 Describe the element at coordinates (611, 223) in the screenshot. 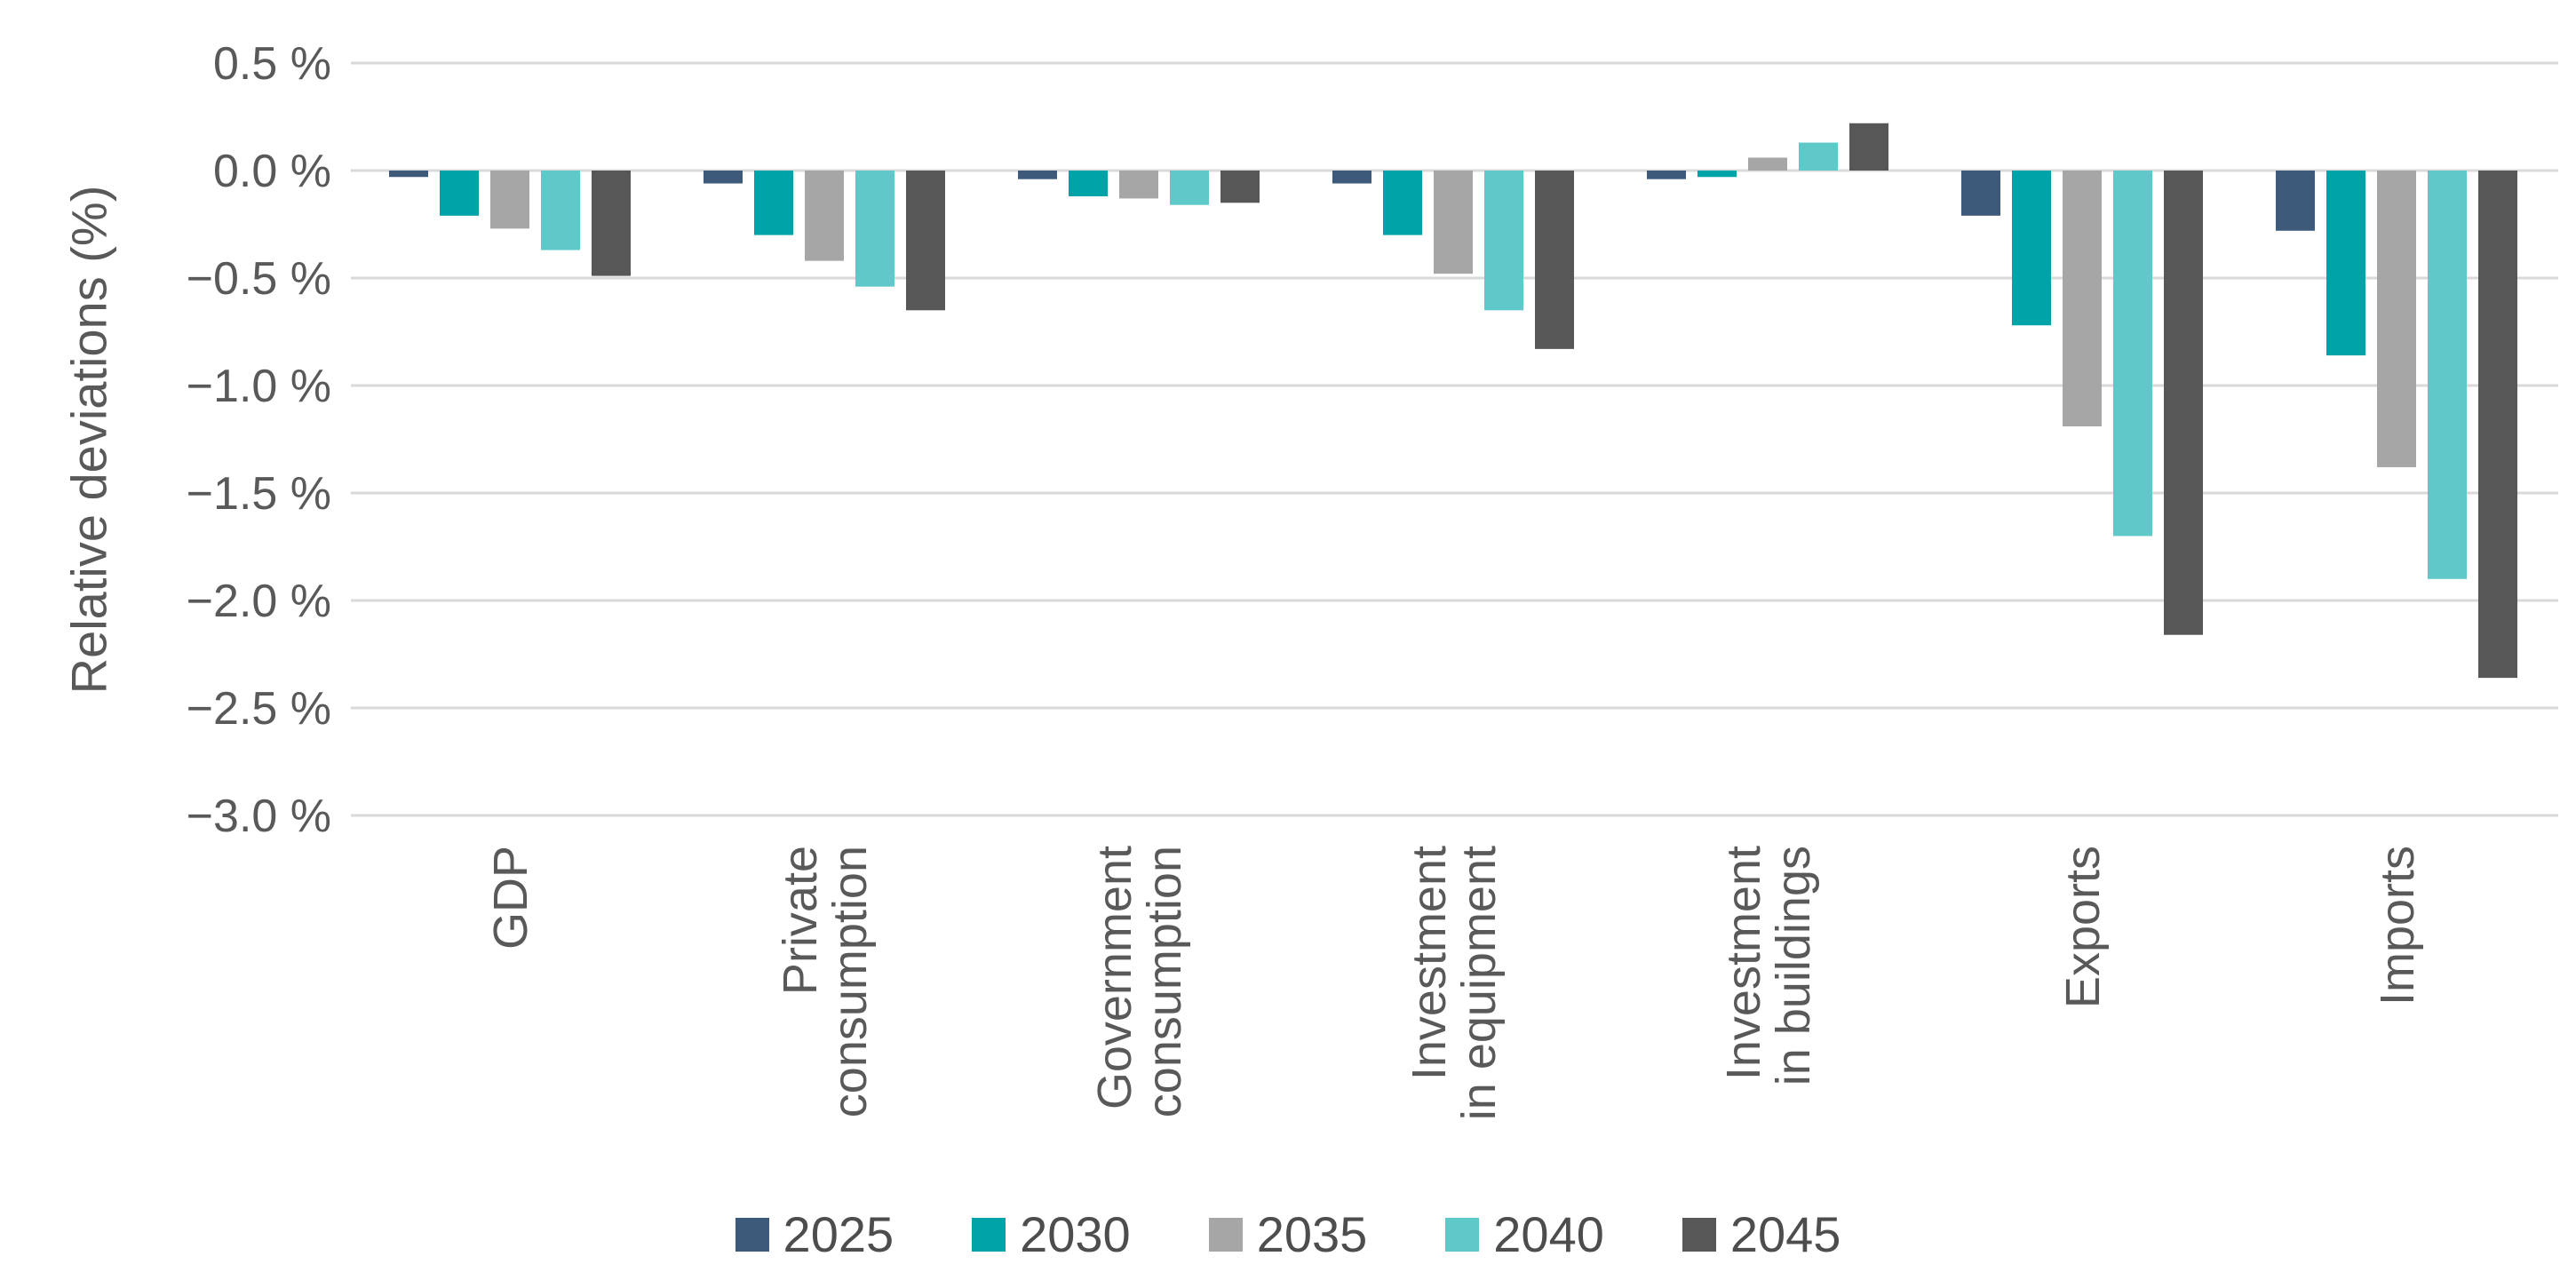

I see `bar-2045-gdp` at that location.